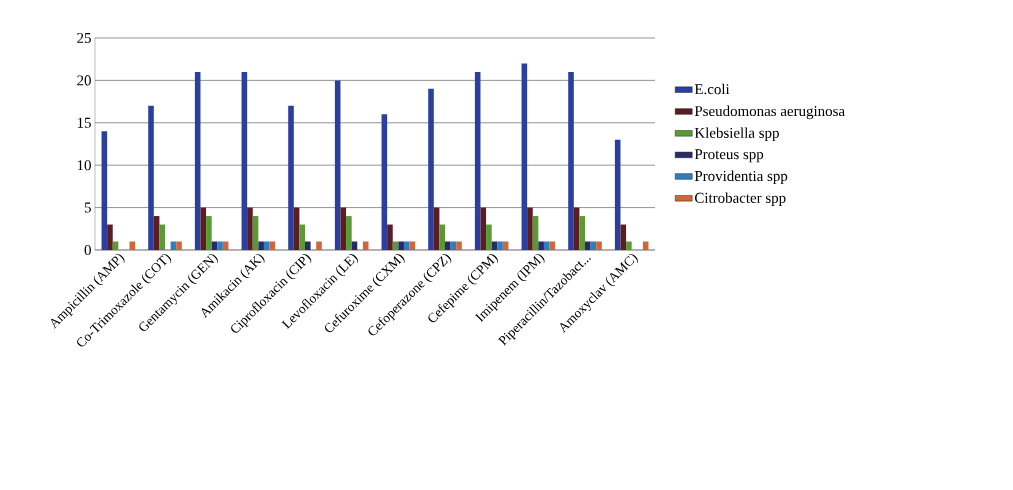 The image size is (1013, 490). I want to click on legend-label: Klebsiella spp, so click(736, 134).